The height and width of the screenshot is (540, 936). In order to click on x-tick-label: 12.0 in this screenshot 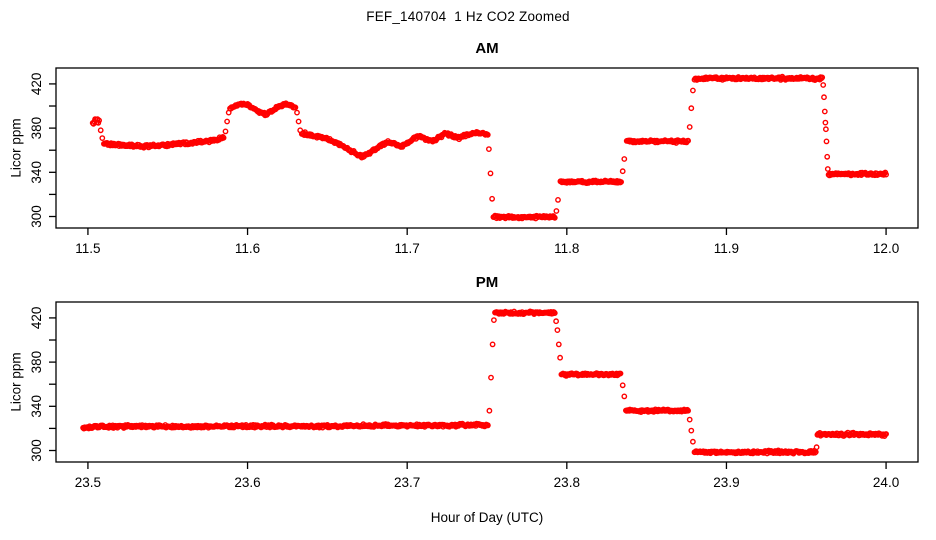, I will do `click(886, 248)`.